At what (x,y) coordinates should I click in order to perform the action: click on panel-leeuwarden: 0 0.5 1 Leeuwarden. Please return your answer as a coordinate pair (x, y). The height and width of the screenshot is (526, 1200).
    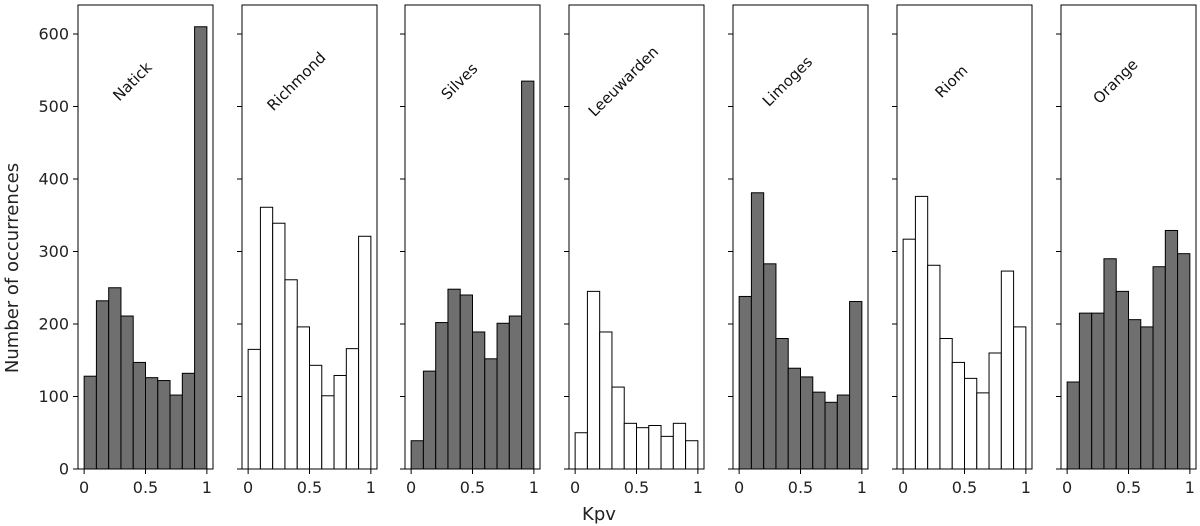
    Looking at the image, I should click on (634, 250).